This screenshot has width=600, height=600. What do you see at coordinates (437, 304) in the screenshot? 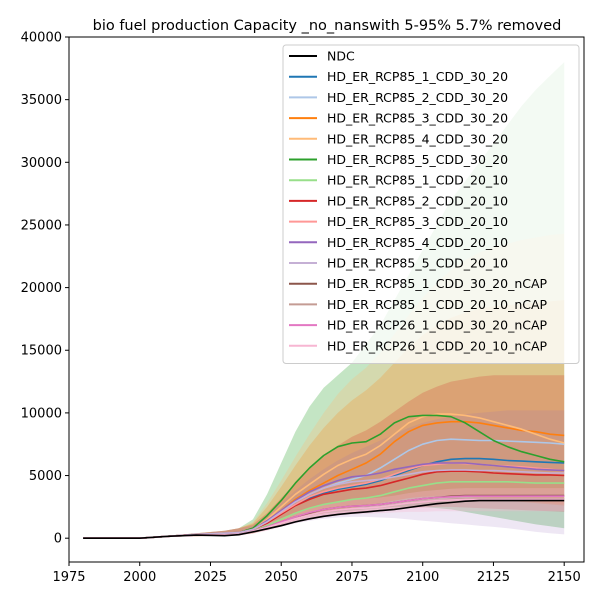
I see `legend-label: HD_ER_RCP85_1_CDD_20_10_nCAP` at bounding box center [437, 304].